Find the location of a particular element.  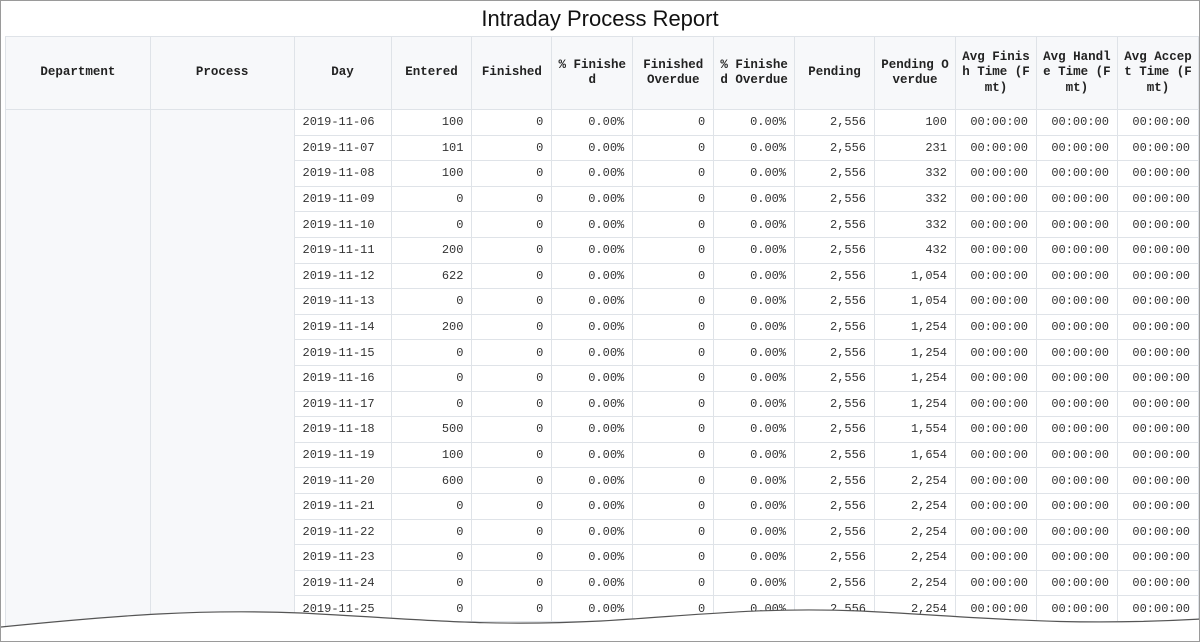

column-header: Finished is located at coordinates (512, 73).